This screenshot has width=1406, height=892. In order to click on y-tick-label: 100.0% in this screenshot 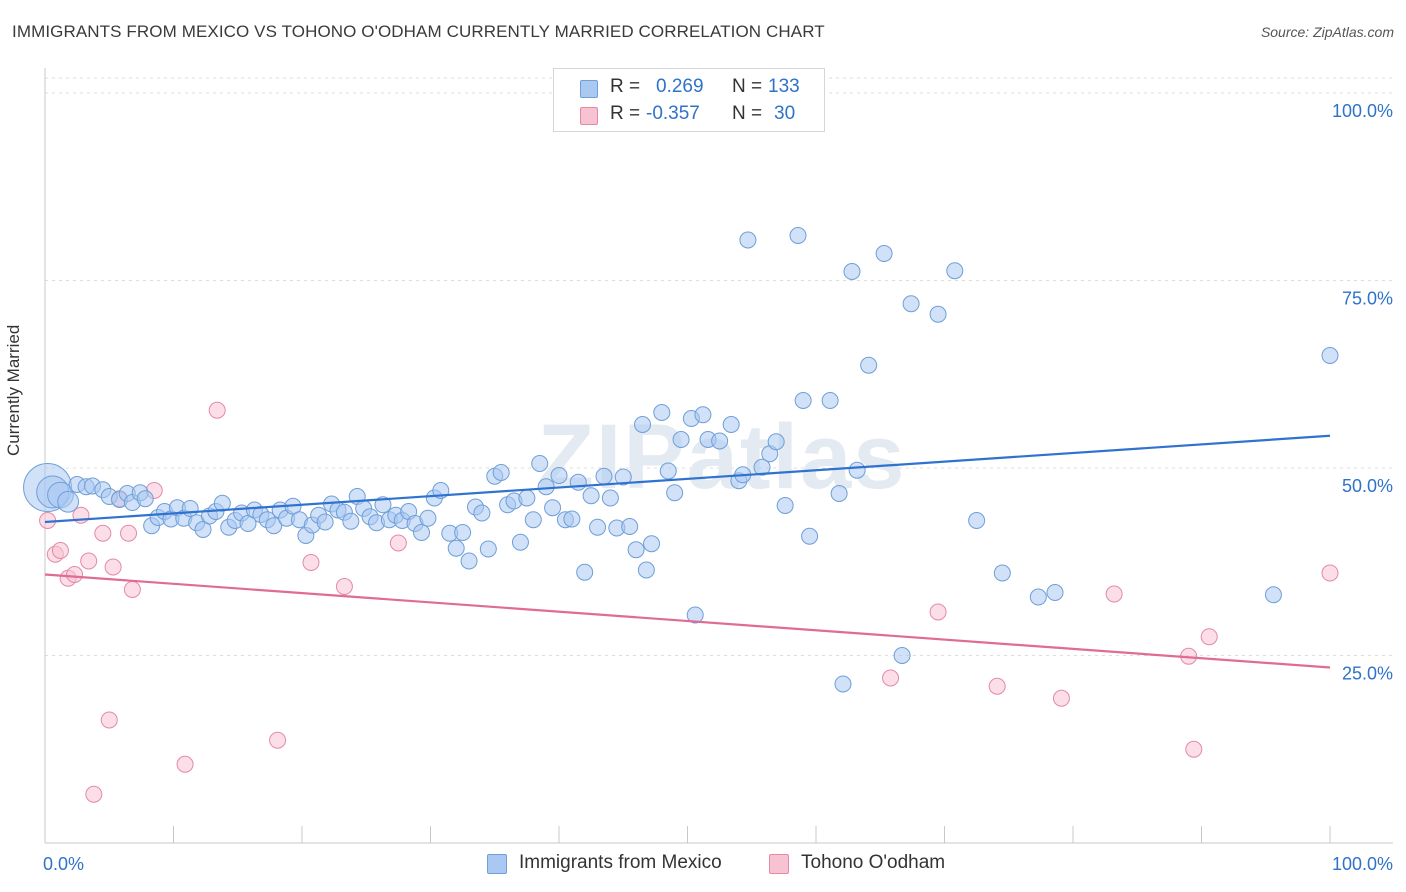, I will do `click(1362, 111)`.